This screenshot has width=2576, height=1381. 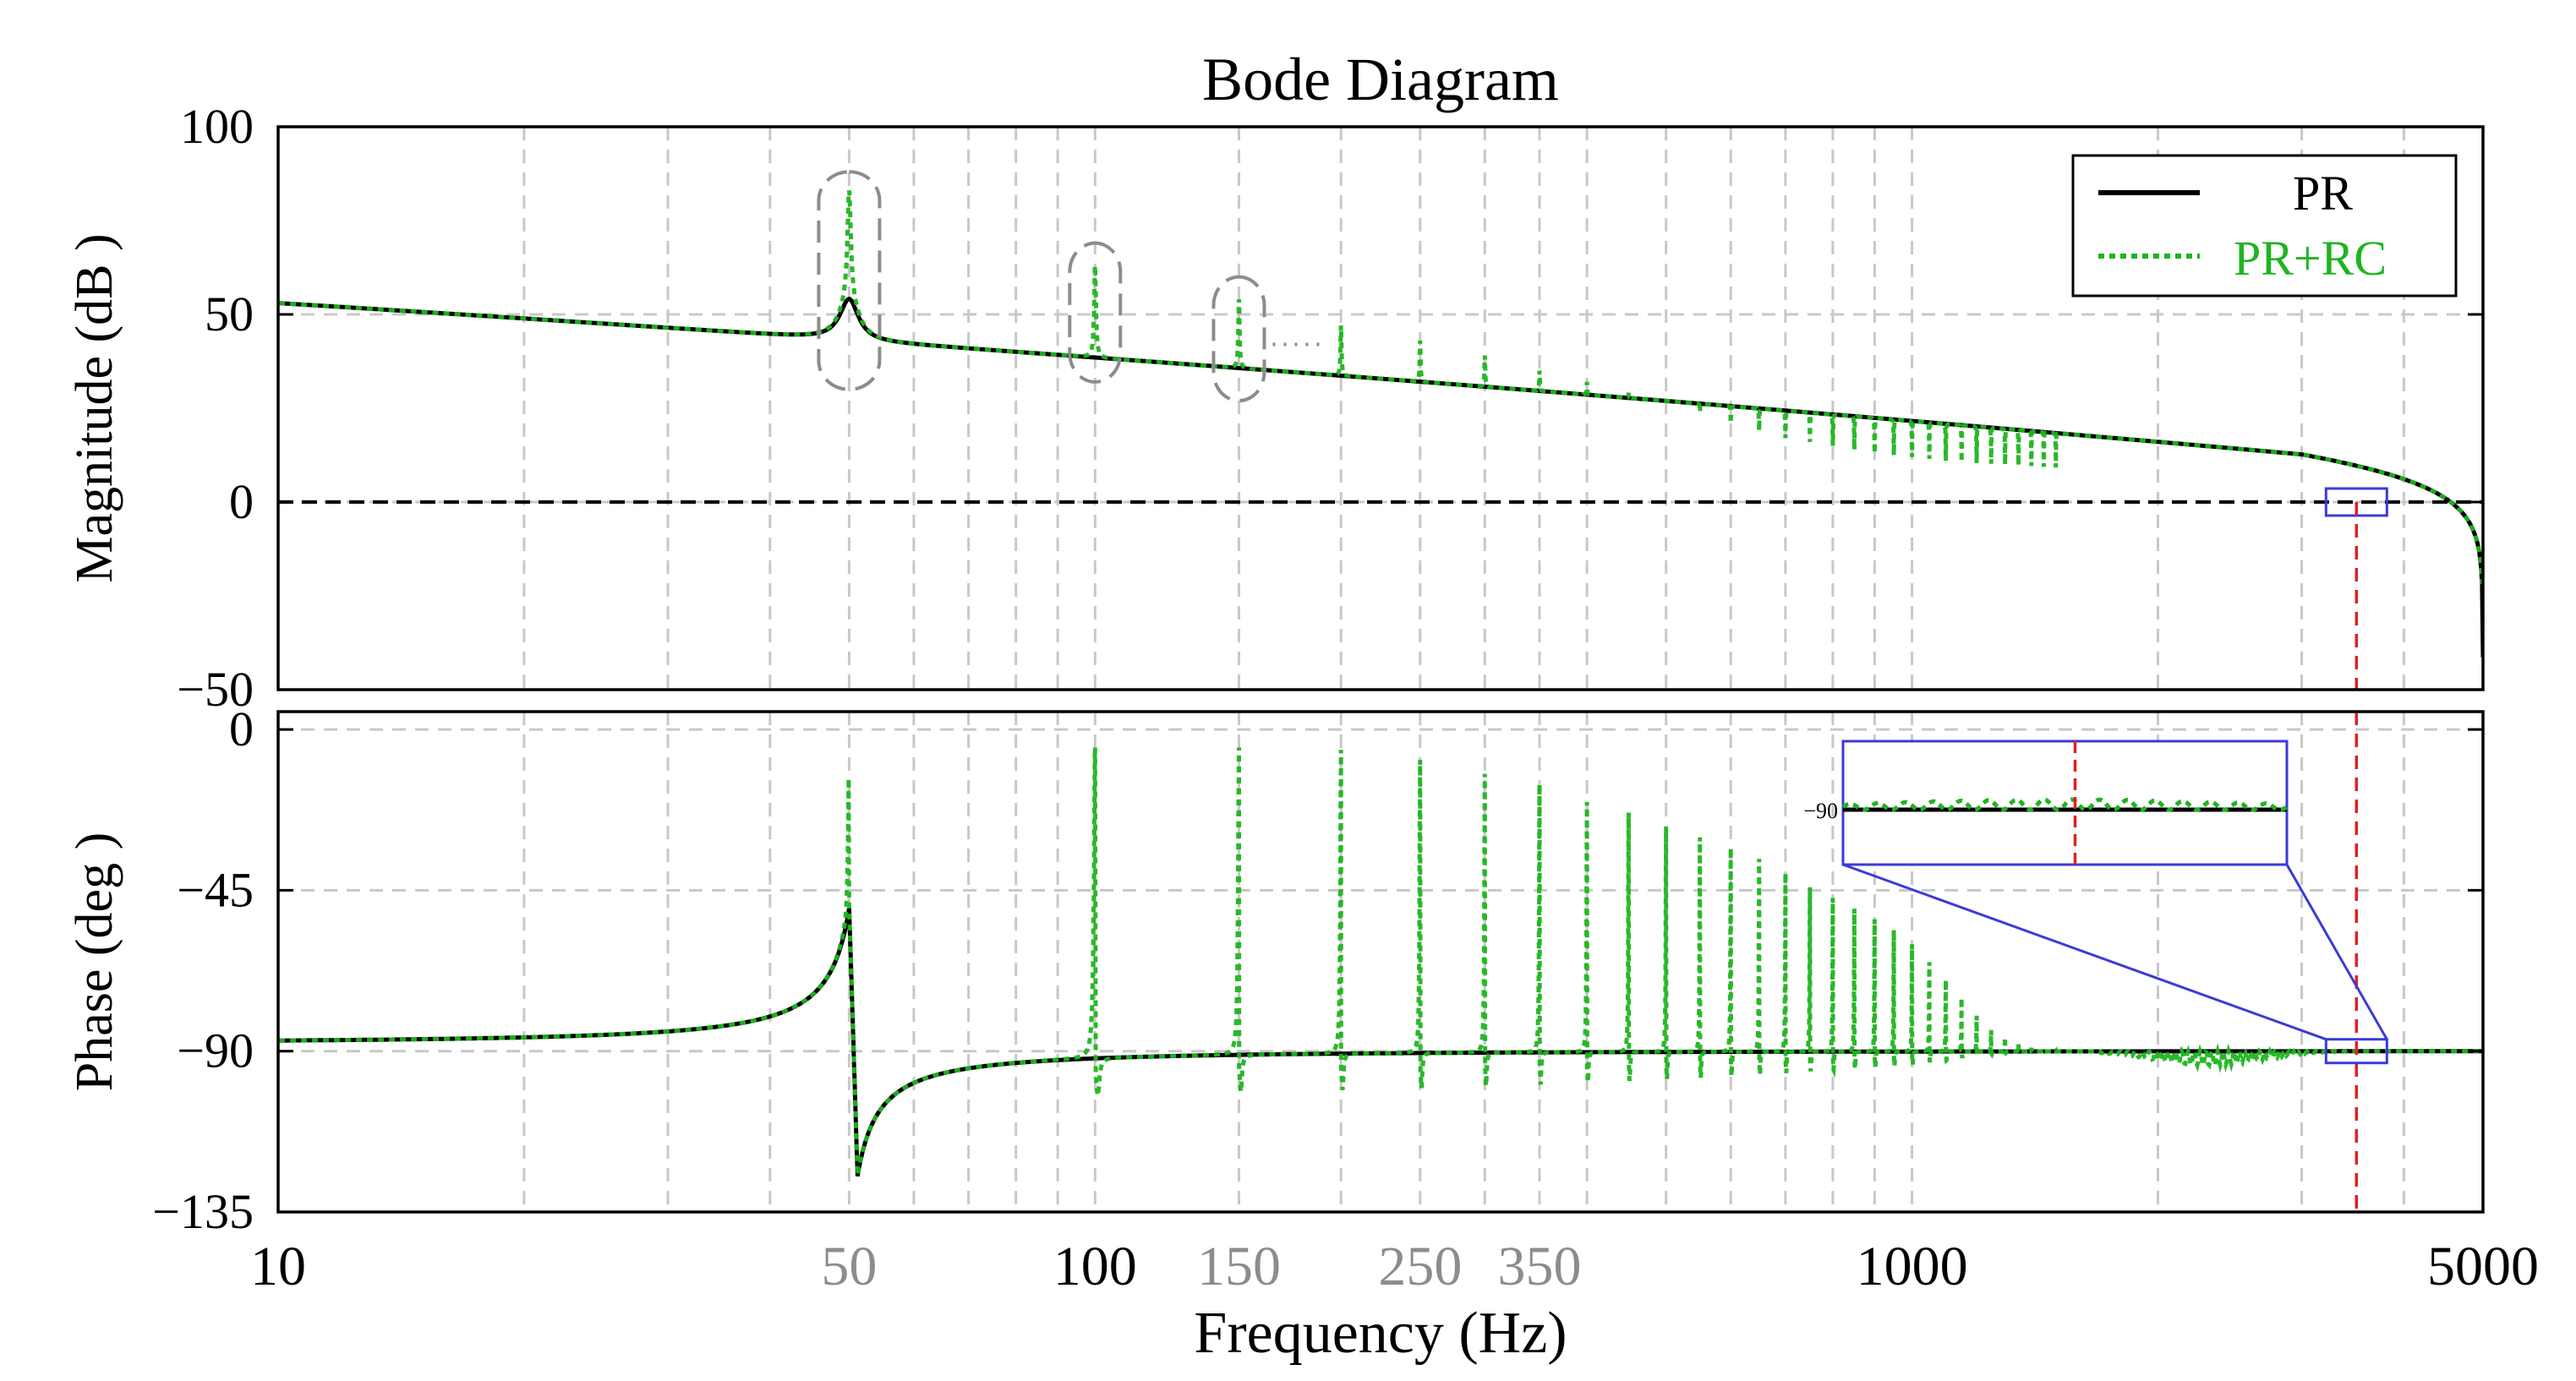 I want to click on phase-y-label: Phase (deg ), so click(x=94, y=961).